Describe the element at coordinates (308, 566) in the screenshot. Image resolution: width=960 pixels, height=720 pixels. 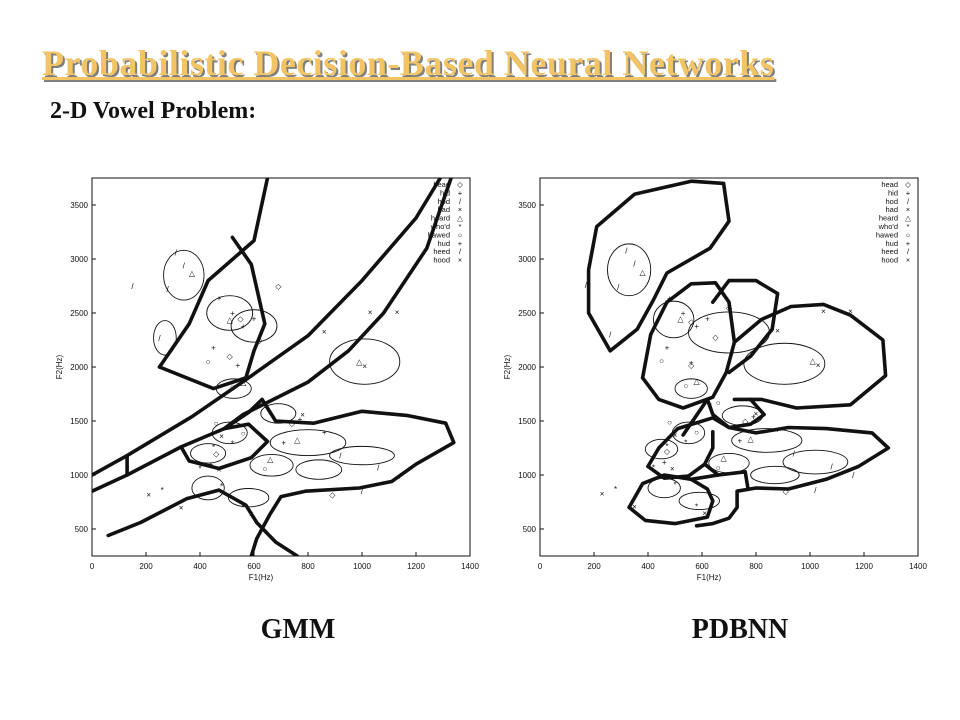
I see `x-tick-label: 800` at that location.